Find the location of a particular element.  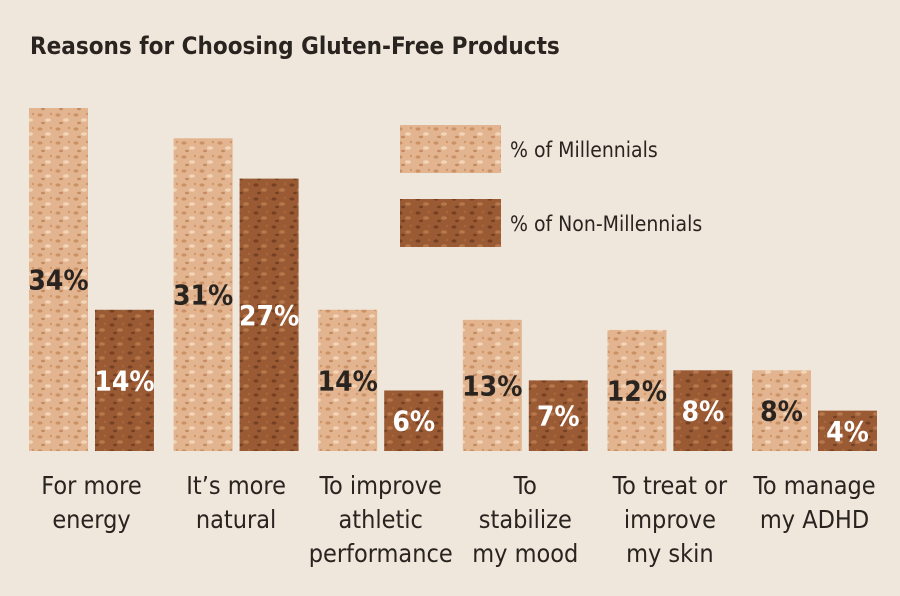

bar-value-label: 7% is located at coordinates (558, 416).